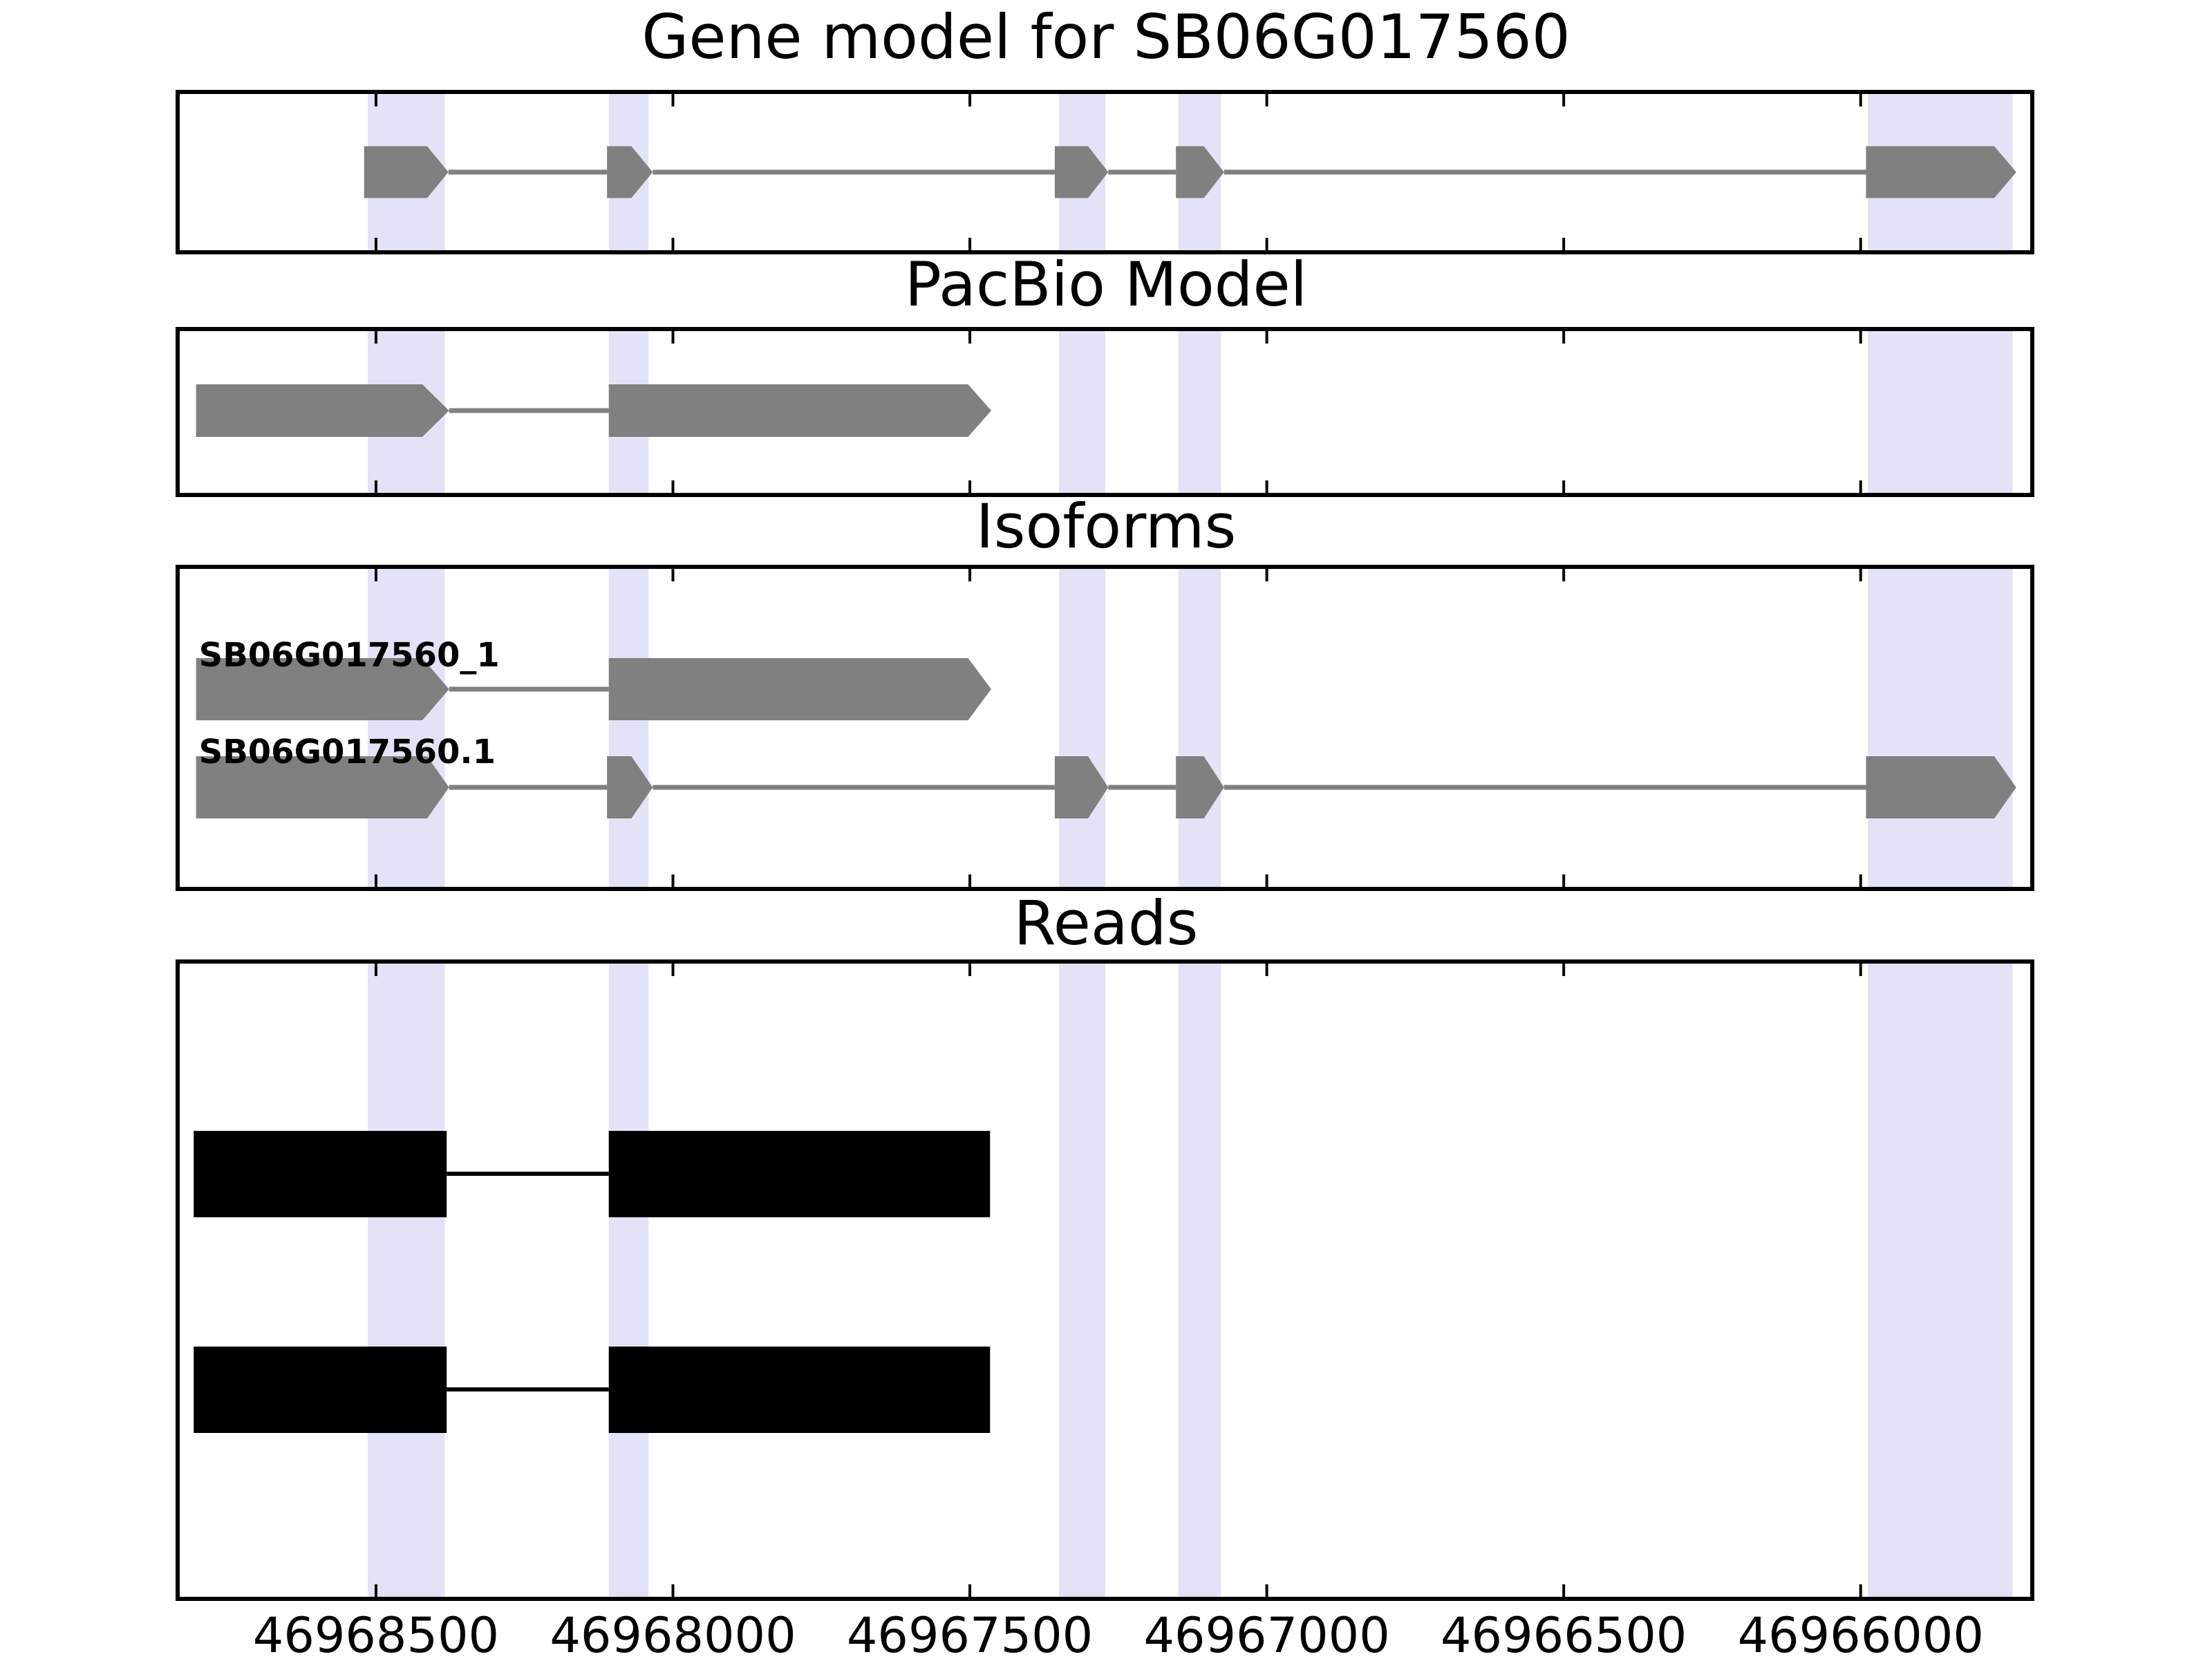 Image resolution: width=2212 pixels, height=1659 pixels. What do you see at coordinates (970, 1633) in the screenshot?
I see `axis-tick-label: 46967500` at bounding box center [970, 1633].